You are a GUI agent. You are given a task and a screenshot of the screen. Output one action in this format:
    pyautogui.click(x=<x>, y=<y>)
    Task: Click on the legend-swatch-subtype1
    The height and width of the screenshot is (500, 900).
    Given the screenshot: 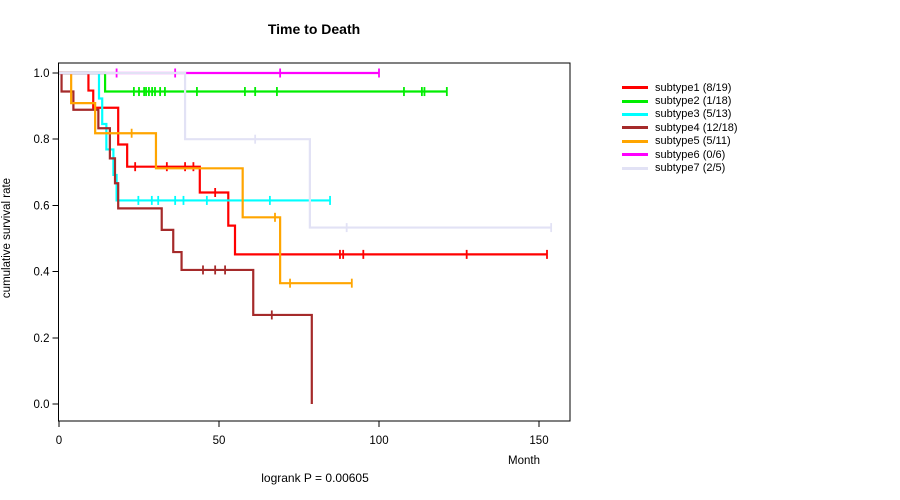 What is the action you would take?
    pyautogui.click(x=635, y=88)
    